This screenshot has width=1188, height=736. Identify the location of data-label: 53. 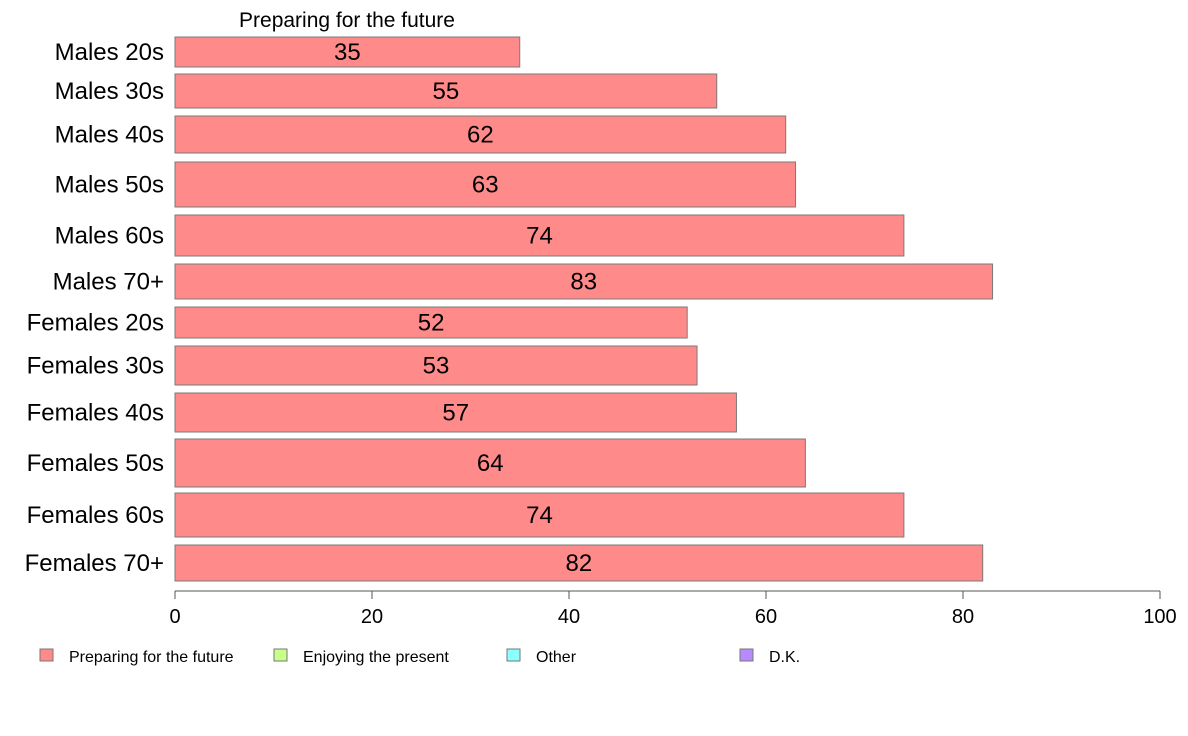
(436, 366).